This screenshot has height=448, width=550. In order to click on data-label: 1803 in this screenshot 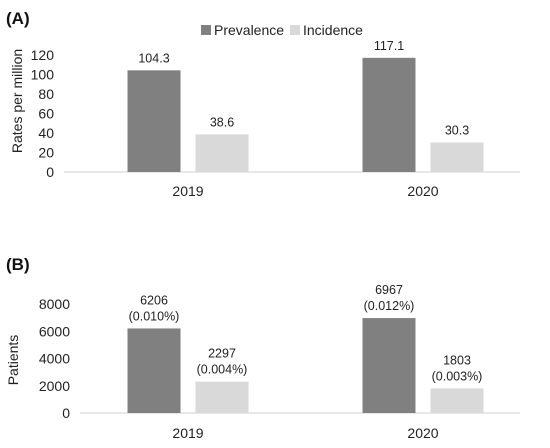, I will do `click(457, 360)`.